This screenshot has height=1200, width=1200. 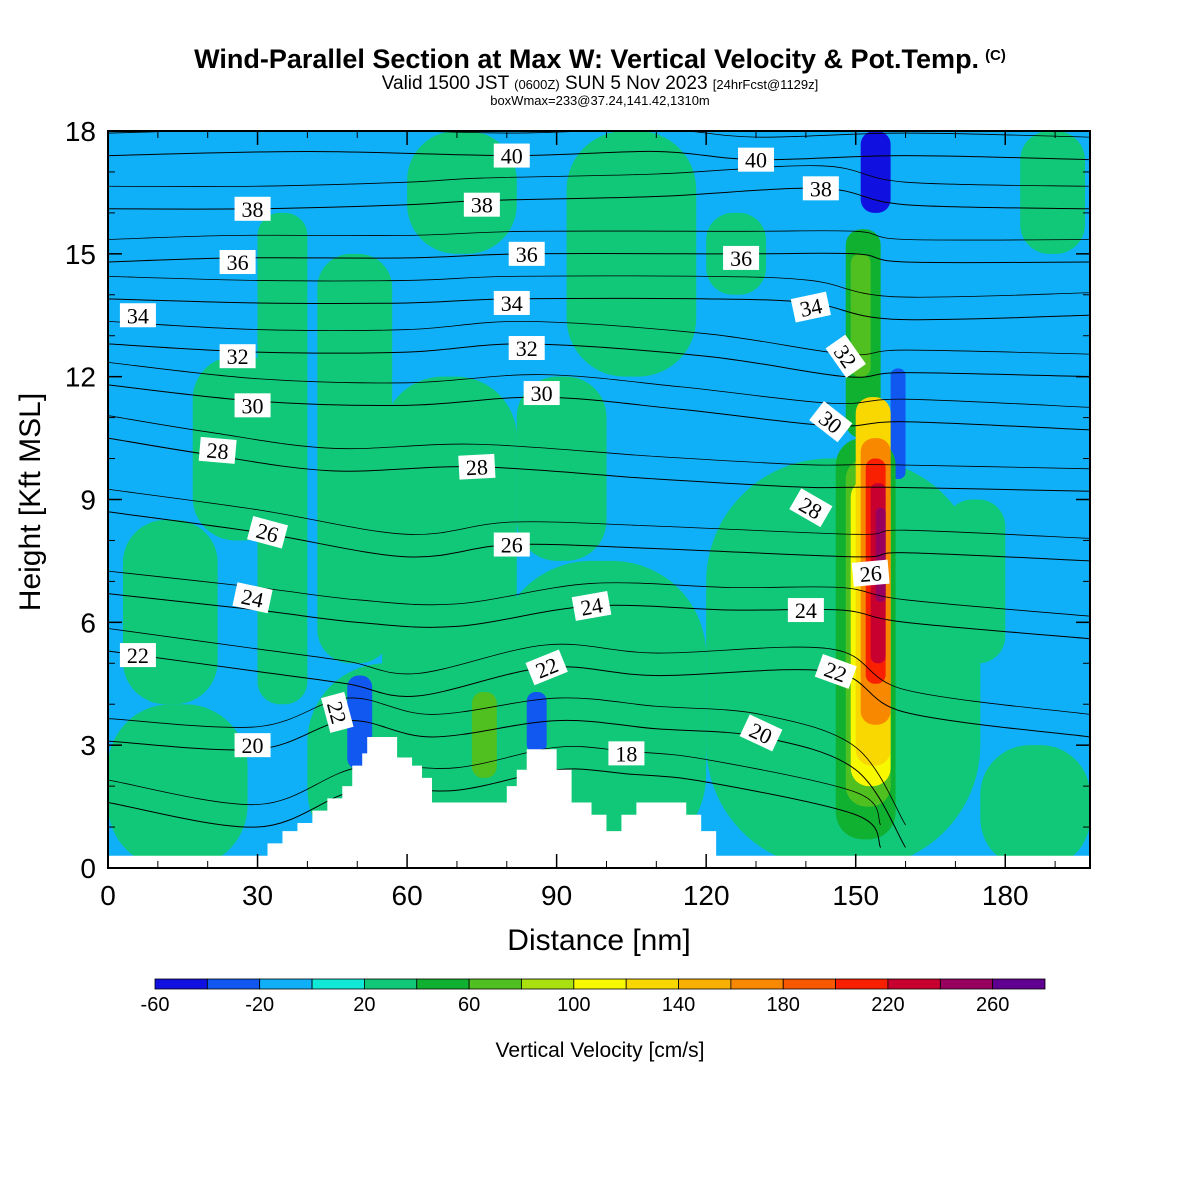 I want to click on colorbar-tick-label: -60, so click(x=155, y=1005).